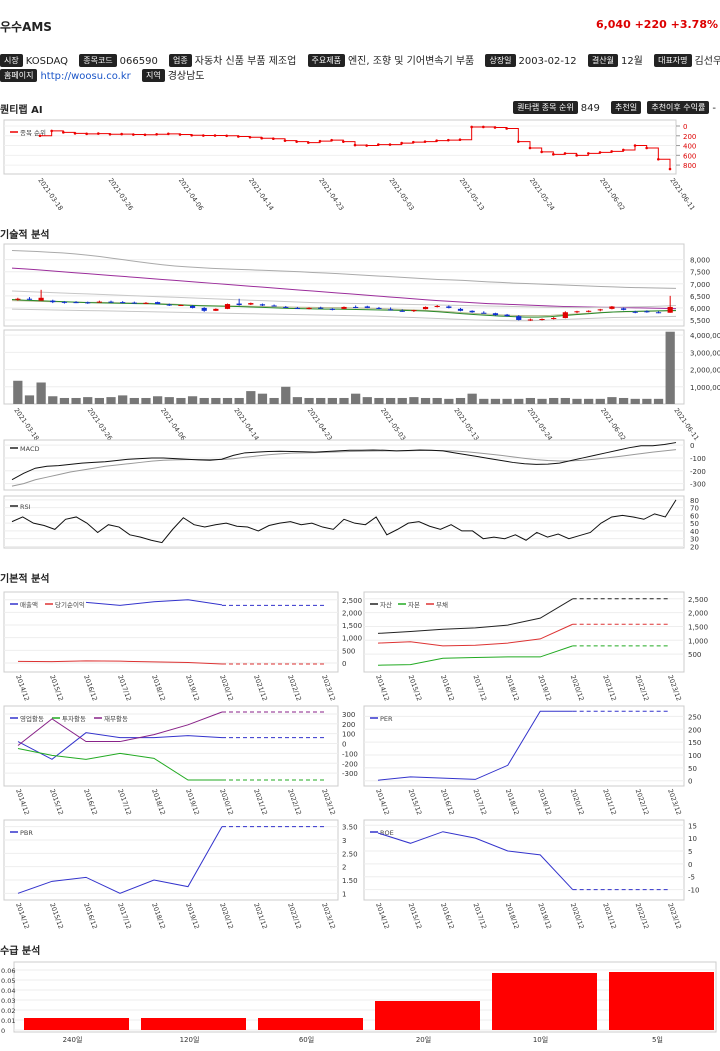 Image resolution: width=720 pixels, height=1051 pixels. What do you see at coordinates (344, 461) in the screenshot?
I see `macd-line` at bounding box center [344, 461].